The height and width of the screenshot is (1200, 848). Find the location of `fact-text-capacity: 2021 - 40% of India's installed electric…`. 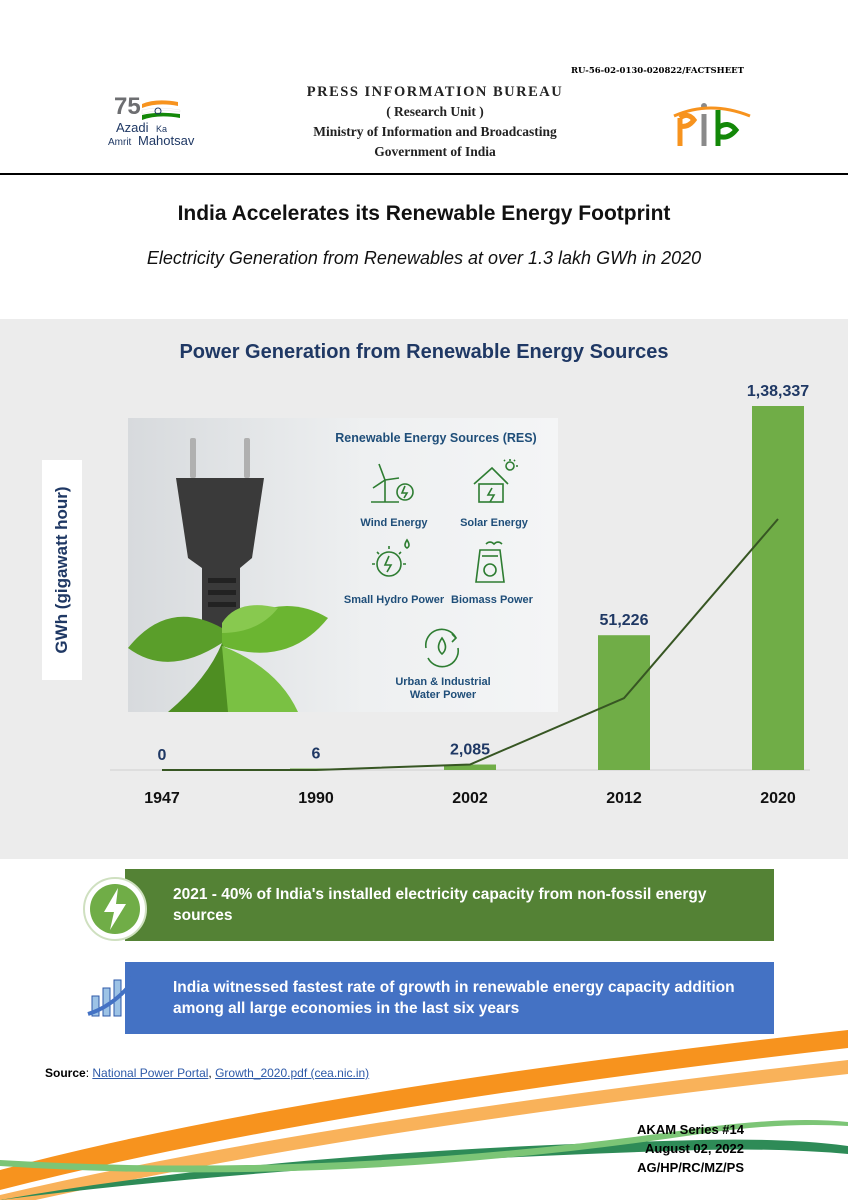

fact-text-capacity: 2021 - 40% of India's installed electric… is located at coordinates (440, 905).